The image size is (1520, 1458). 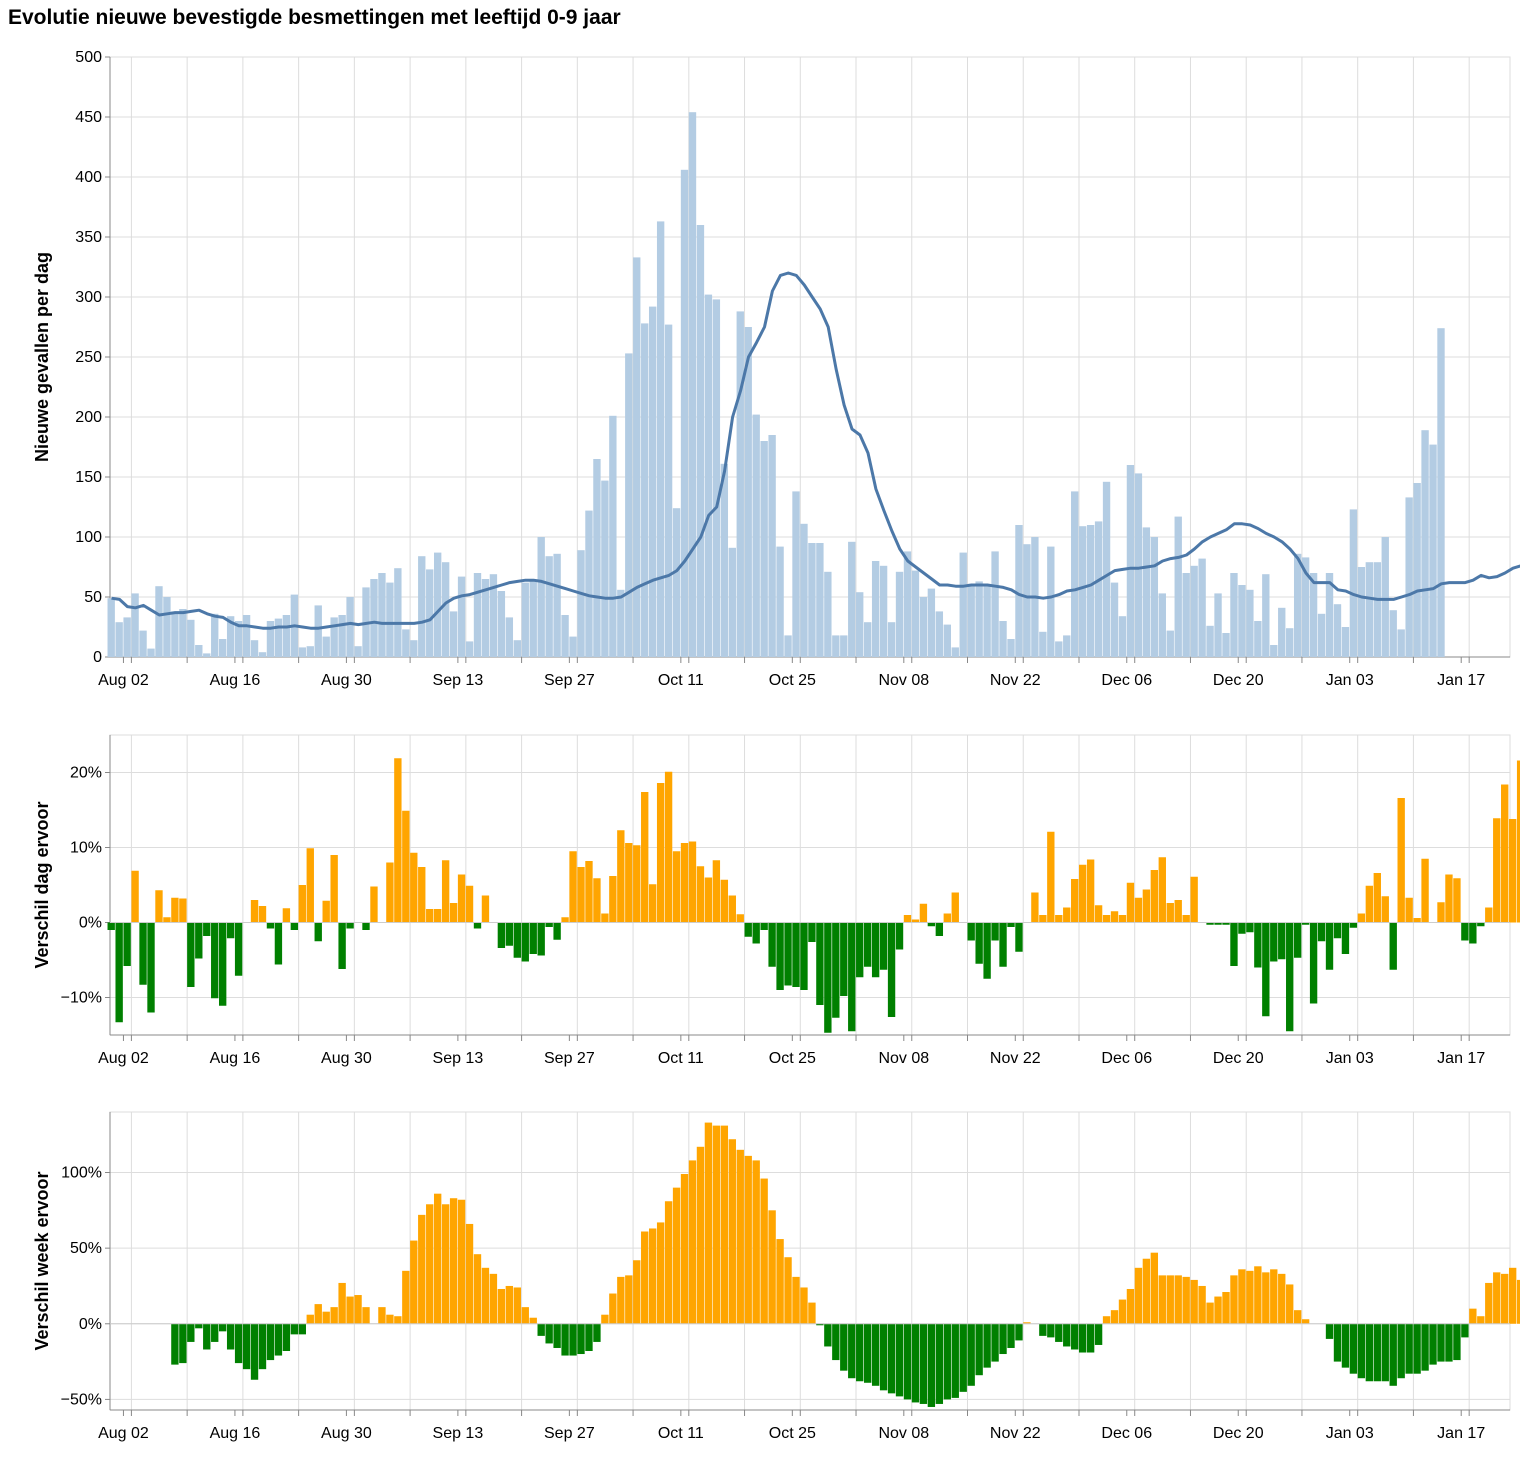 I want to click on x-tick-label: Nov 22, so click(x=1015, y=1433).